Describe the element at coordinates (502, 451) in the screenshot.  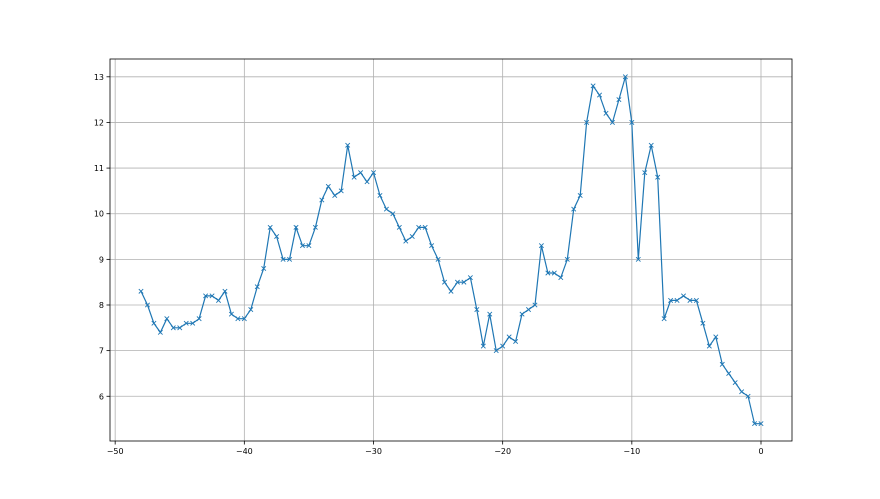
I see `x-tick-label: −20` at that location.